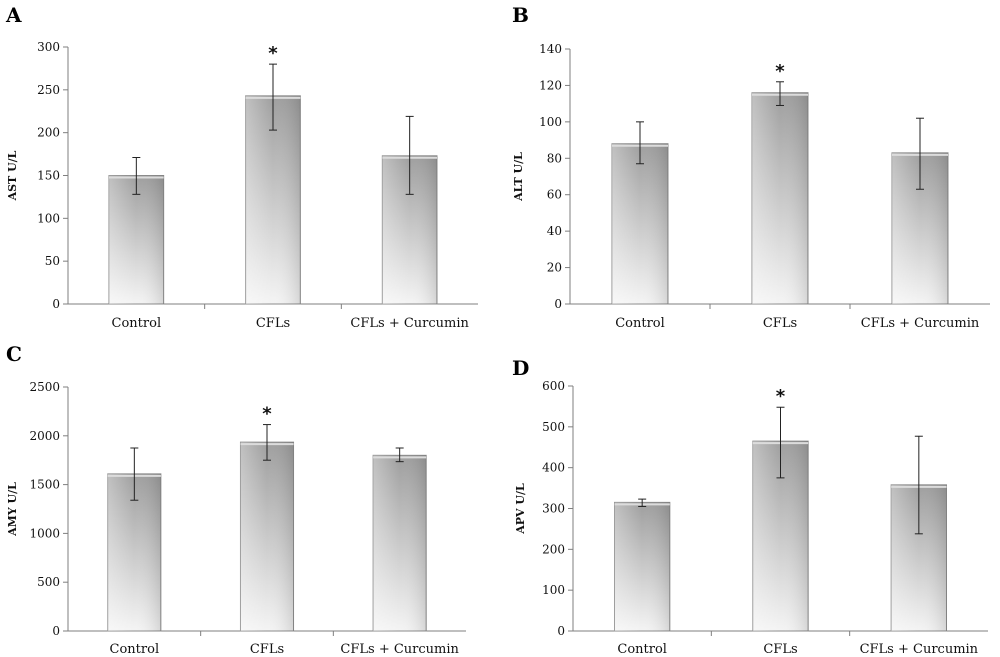 This screenshot has height=657, width=1000. Describe the element at coordinates (52, 261) in the screenshot. I see `y-tick-label: 50` at that location.